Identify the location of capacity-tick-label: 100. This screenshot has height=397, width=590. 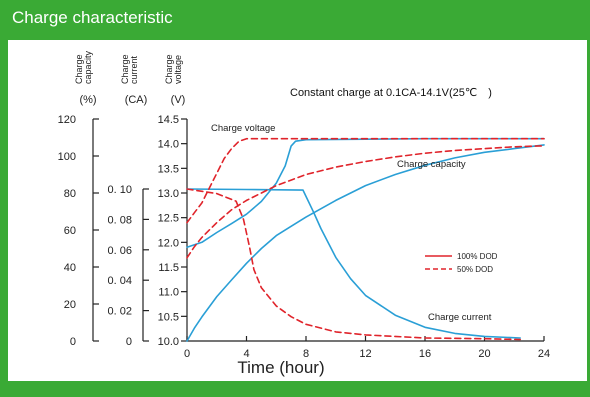
(67, 157).